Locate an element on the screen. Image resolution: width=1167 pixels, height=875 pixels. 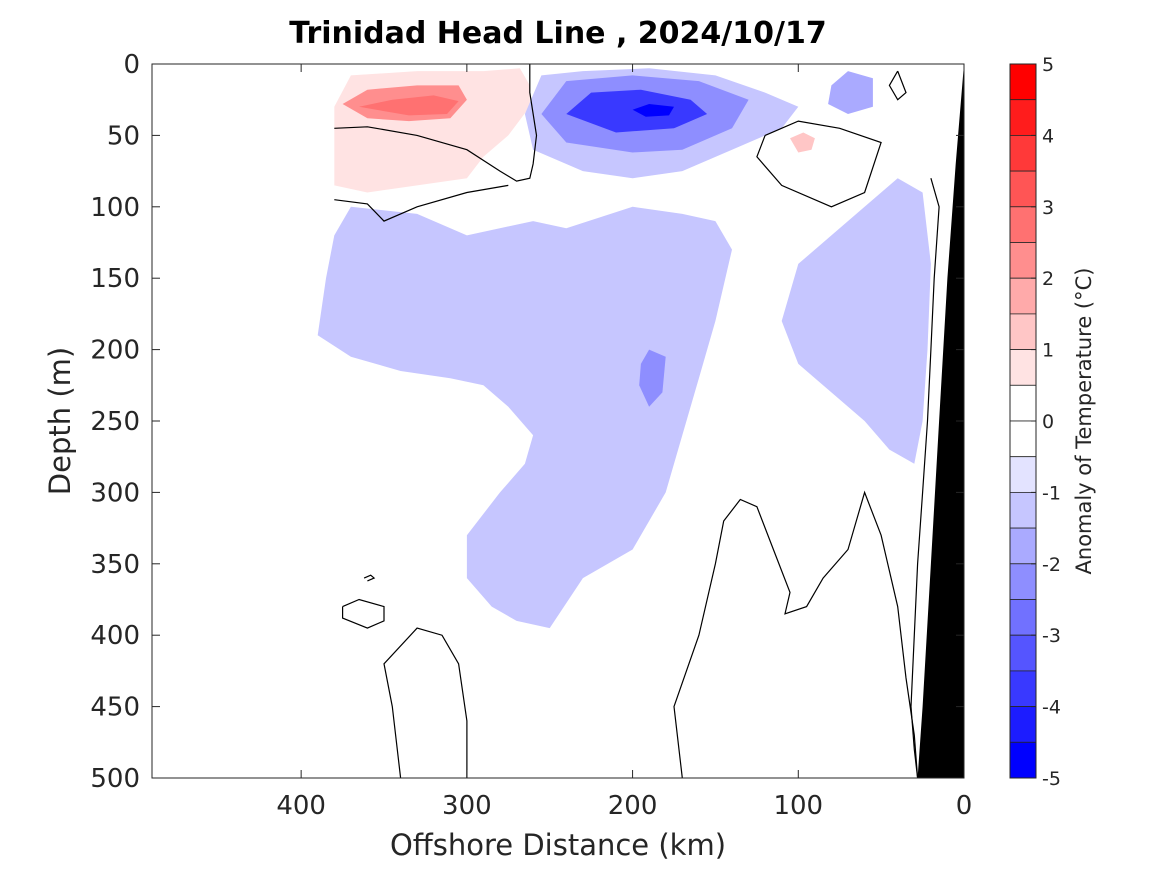
colorbar-tick-label: -4 is located at coordinates (1051, 708).